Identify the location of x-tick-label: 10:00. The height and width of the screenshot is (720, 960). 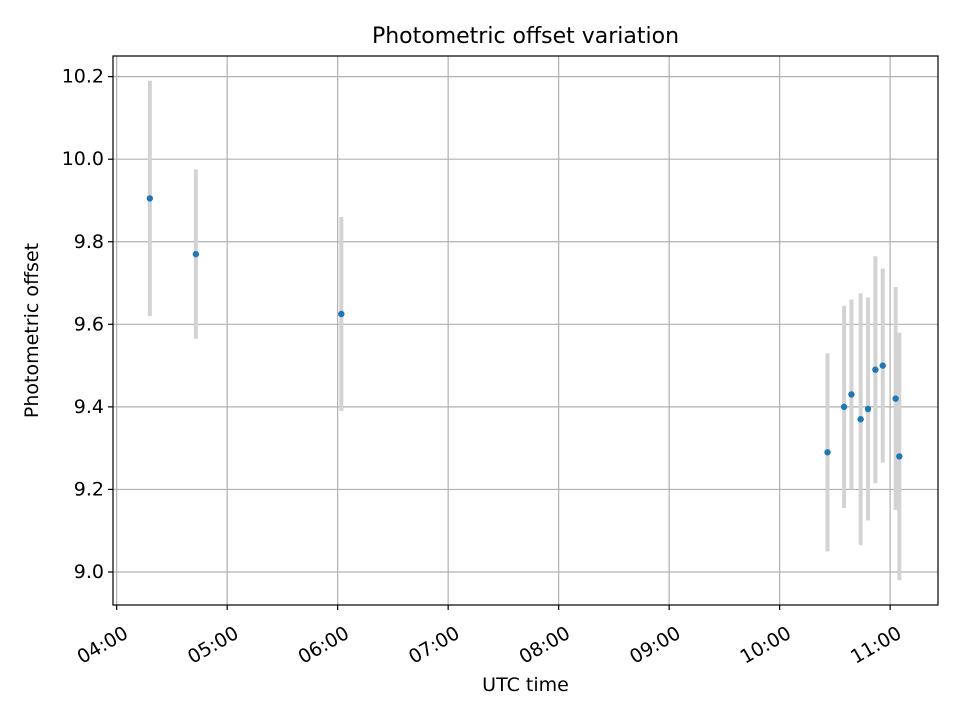
(765, 645).